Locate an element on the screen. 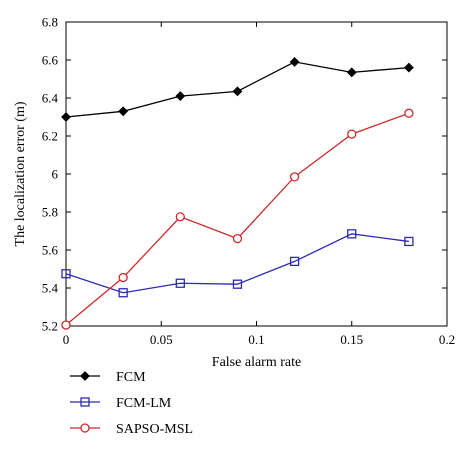 The height and width of the screenshot is (462, 474). series-fcm-lm is located at coordinates (237, 263).